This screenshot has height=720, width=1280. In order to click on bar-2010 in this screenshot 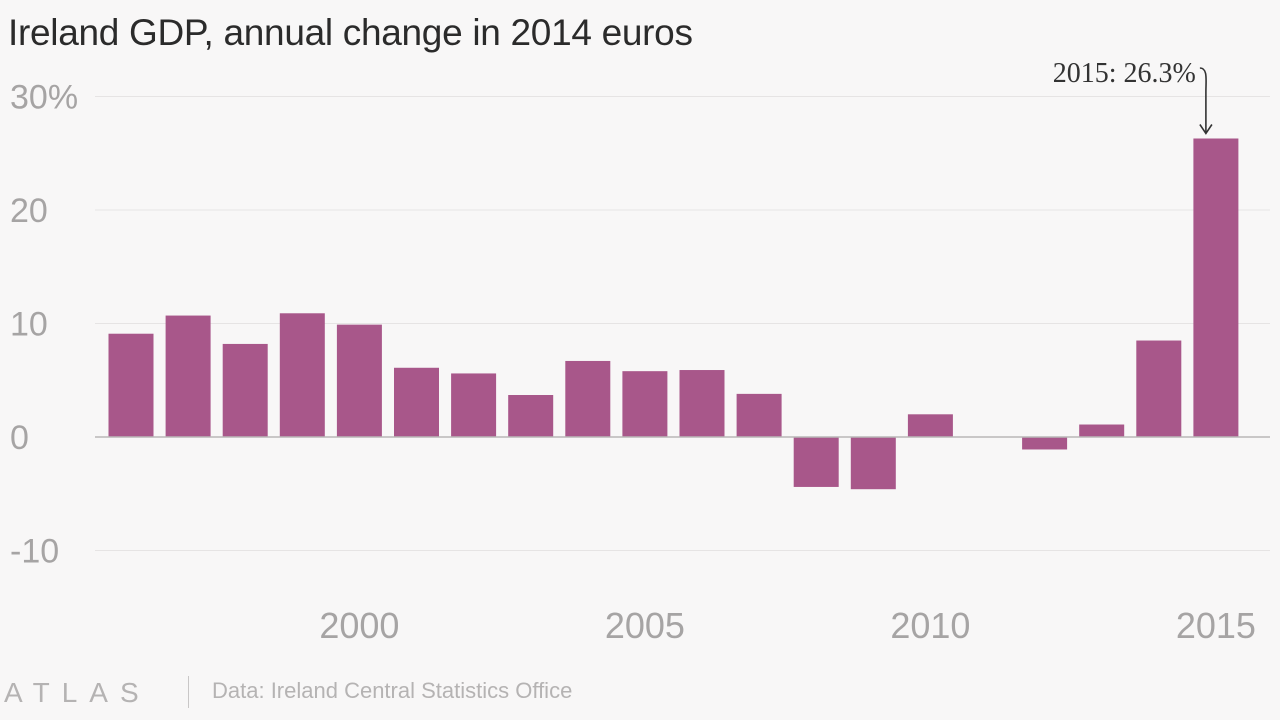, I will do `click(930, 425)`.